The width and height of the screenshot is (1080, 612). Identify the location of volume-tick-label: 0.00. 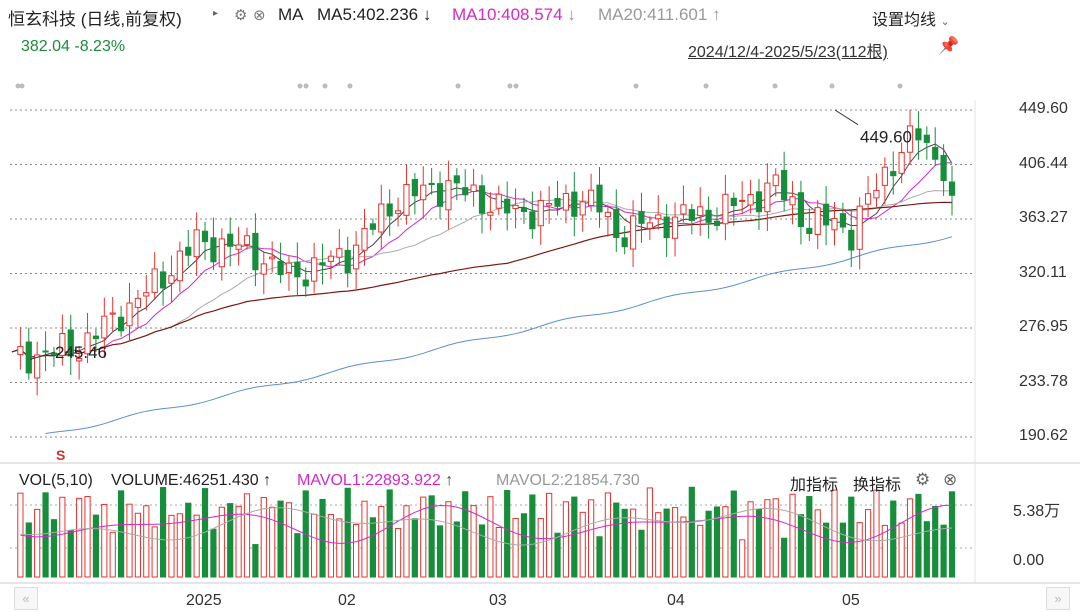
(1029, 560).